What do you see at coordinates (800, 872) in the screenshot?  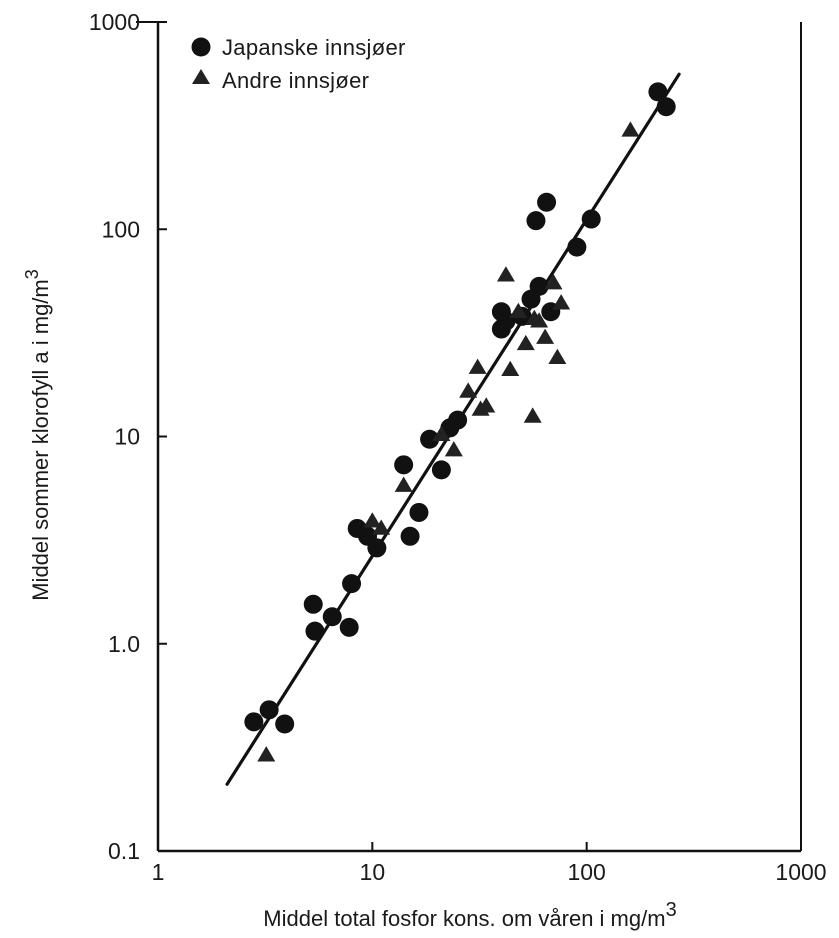 I see `x-tick-label: 1000` at bounding box center [800, 872].